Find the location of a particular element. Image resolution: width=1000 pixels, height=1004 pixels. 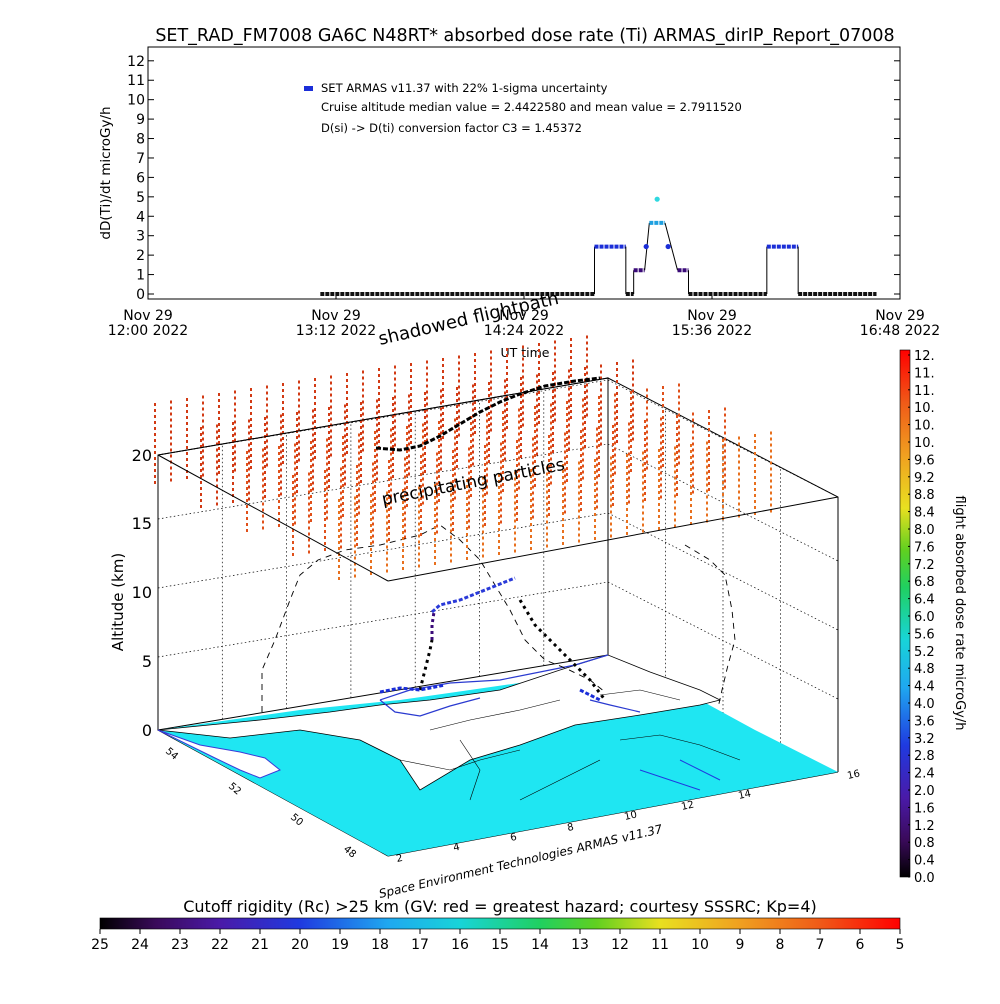

dose-colorbar-tick-label: 5.6 is located at coordinates (924, 634).